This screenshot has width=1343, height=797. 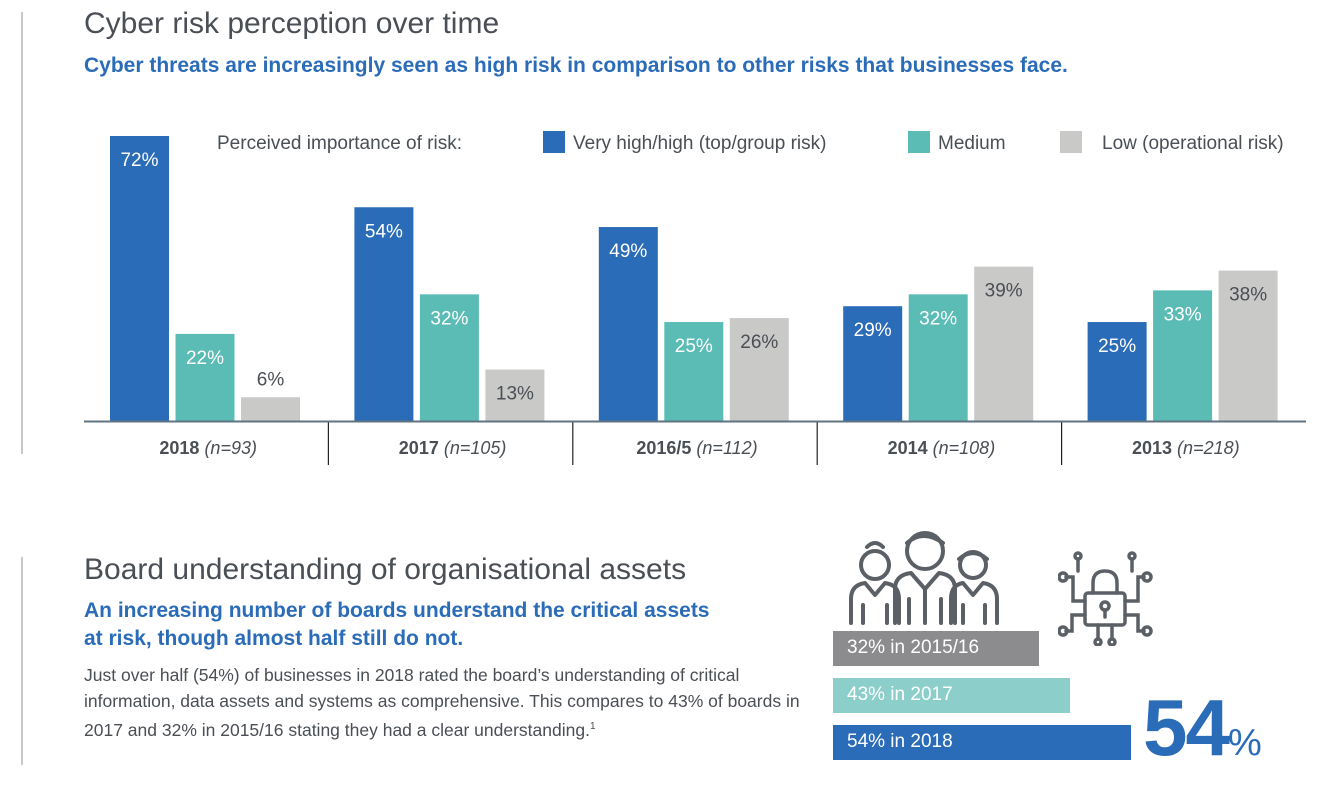 I want to click on bar-2015-16: 32% in 2015/16, so click(x=936, y=648).